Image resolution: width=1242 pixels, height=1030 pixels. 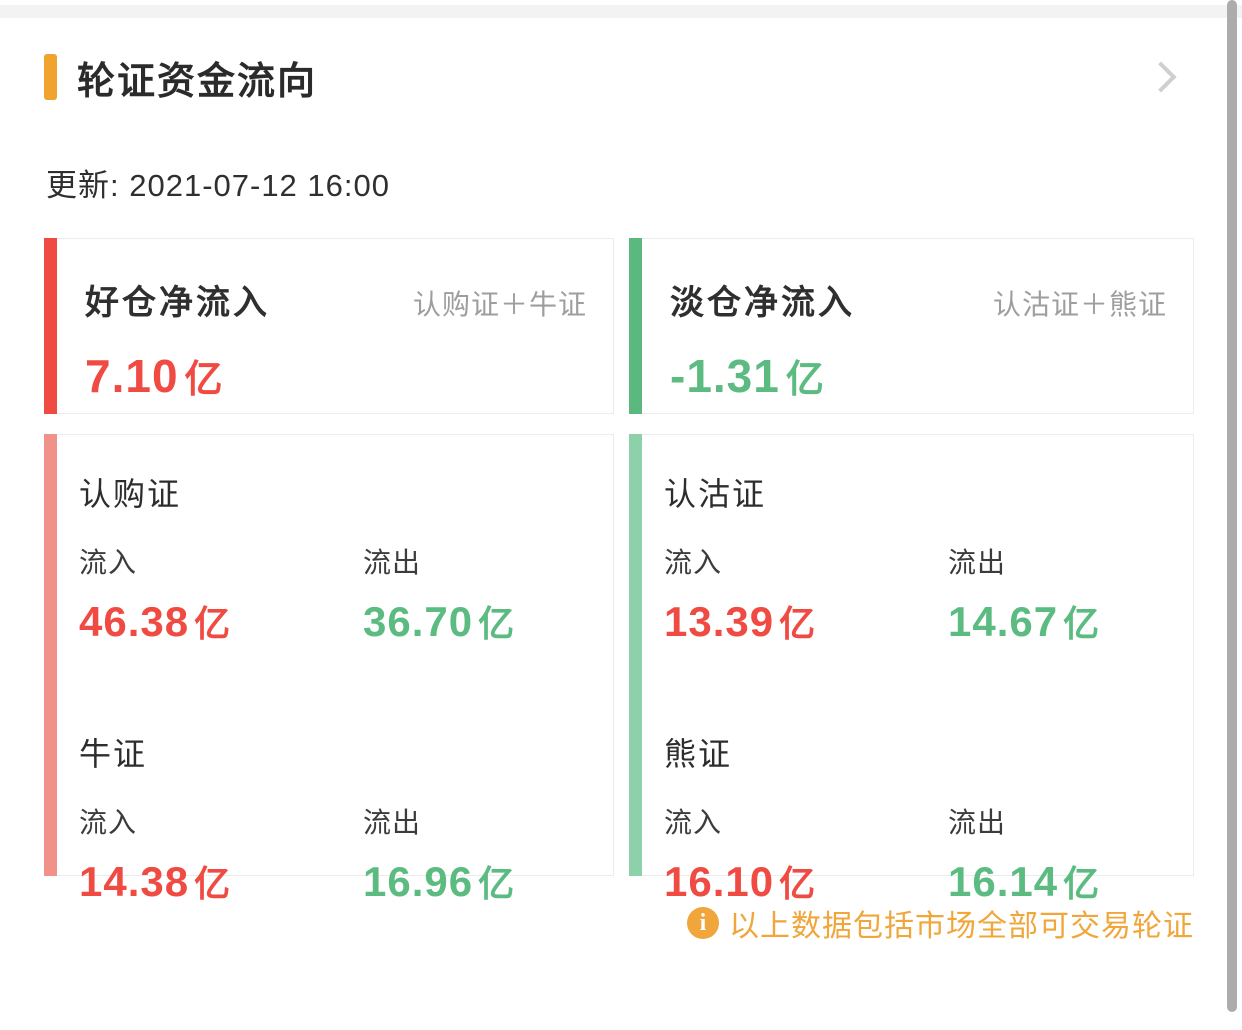 I want to click on chevron-right-icon, so click(x=1161, y=77).